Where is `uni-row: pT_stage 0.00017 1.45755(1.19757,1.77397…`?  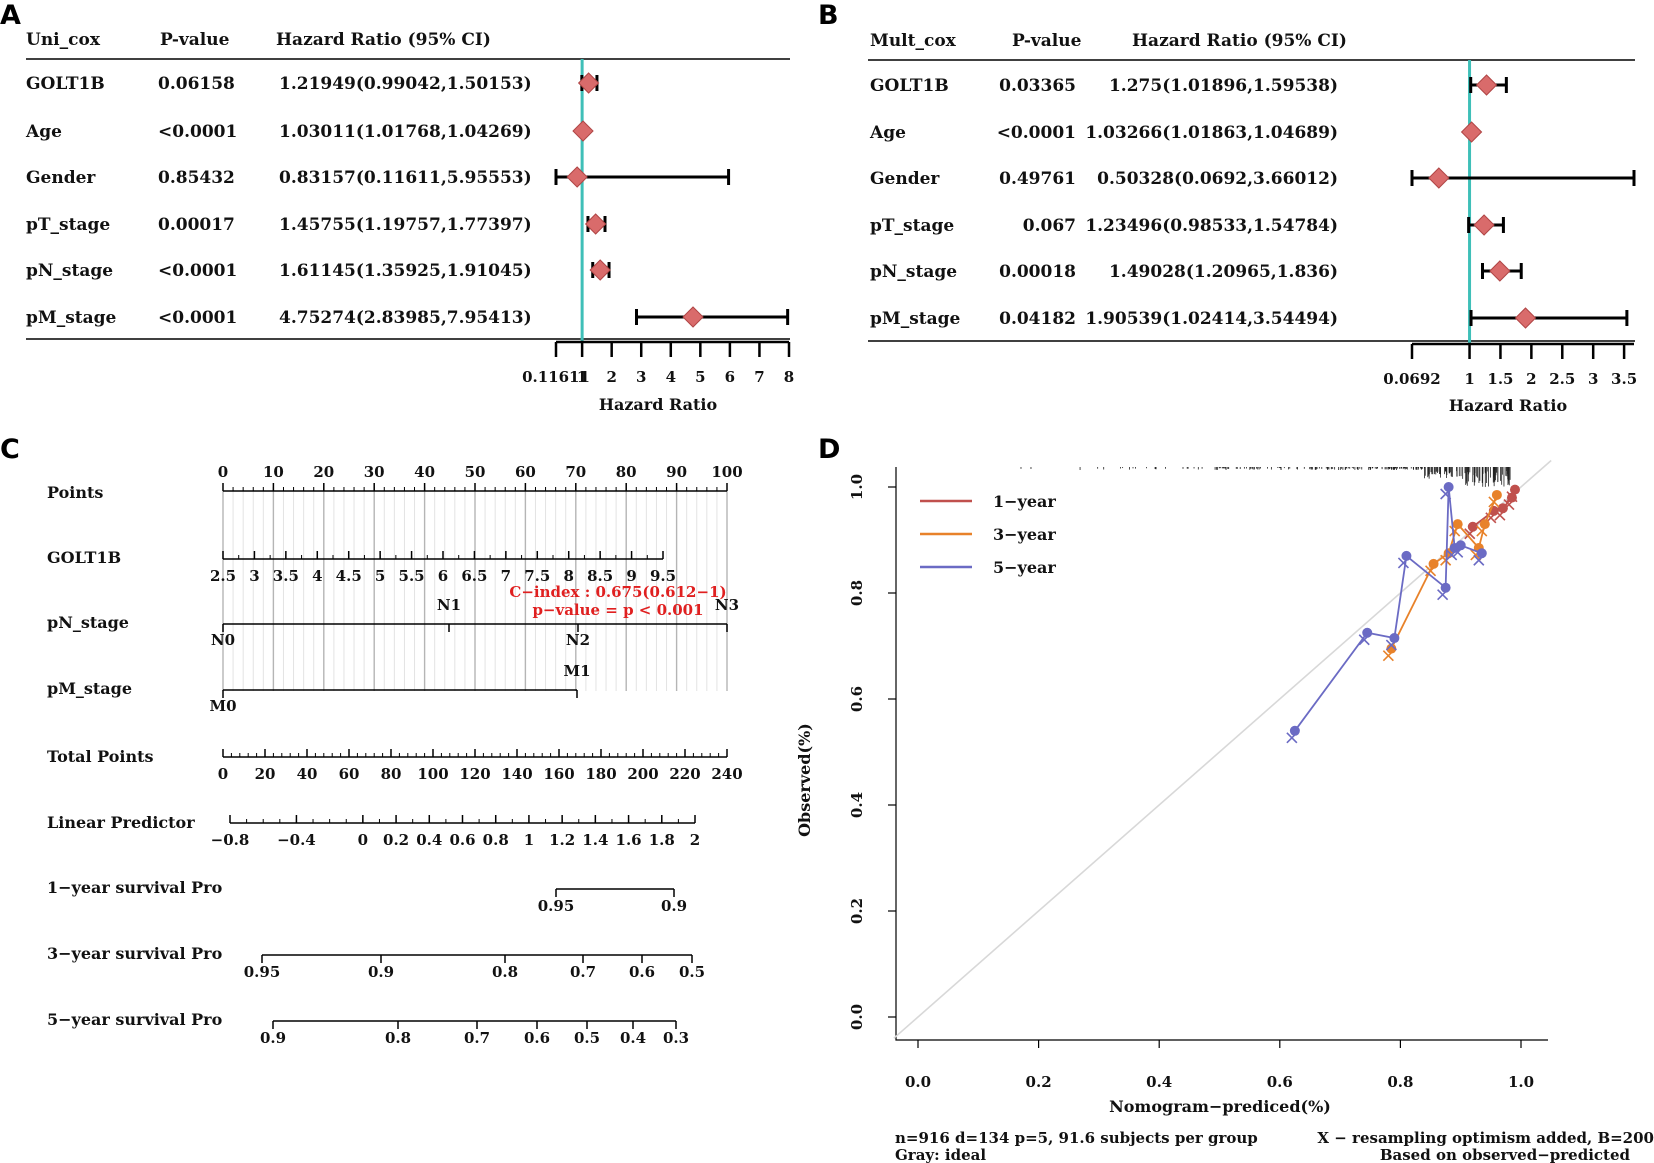 uni-row: pT_stage 0.00017 1.45755(1.19757,1.77397… is located at coordinates (279, 225).